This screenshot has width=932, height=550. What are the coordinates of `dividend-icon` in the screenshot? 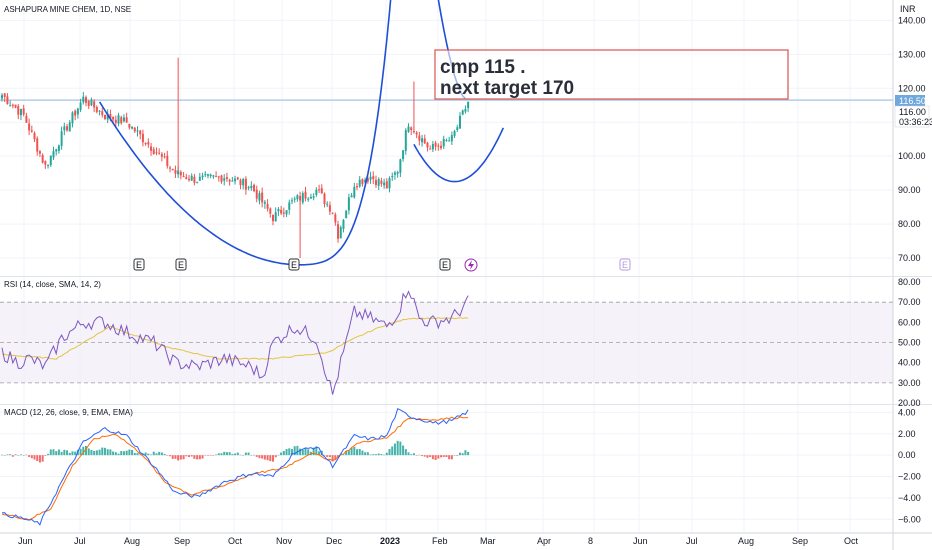 It's located at (471, 265).